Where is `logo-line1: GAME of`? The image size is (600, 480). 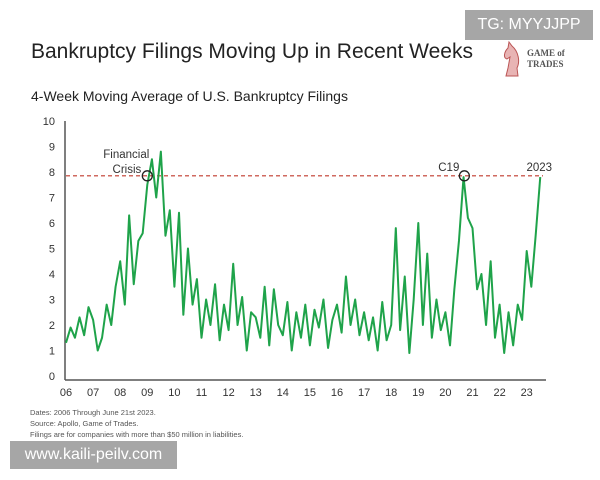 logo-line1: GAME of is located at coordinates (546, 53).